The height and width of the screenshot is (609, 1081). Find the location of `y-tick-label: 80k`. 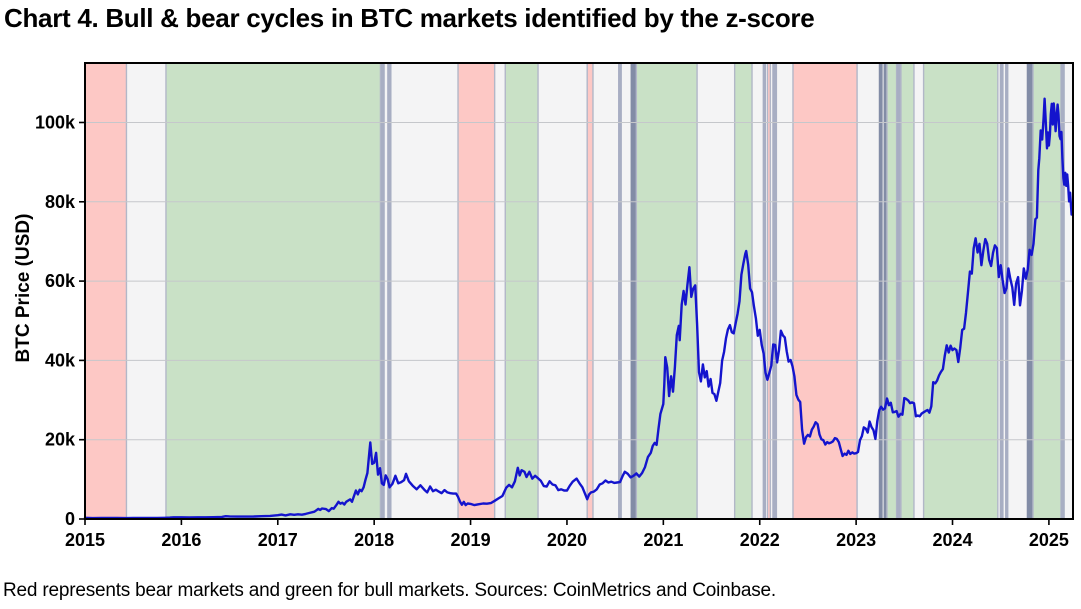

y-tick-label: 80k is located at coordinates (60, 202).